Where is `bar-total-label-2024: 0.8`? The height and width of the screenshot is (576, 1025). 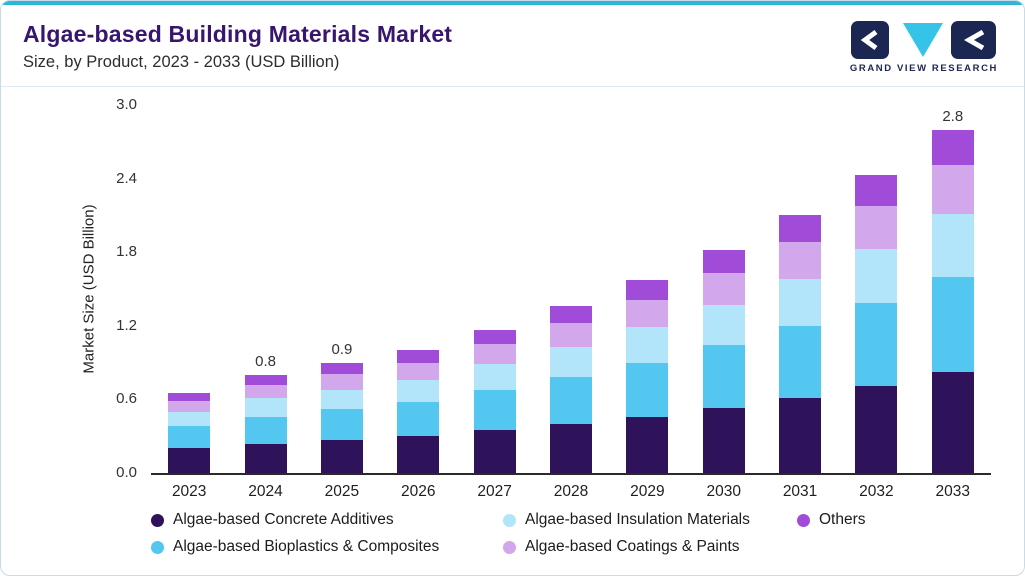
bar-total-label-2024: 0.8 is located at coordinates (265, 361).